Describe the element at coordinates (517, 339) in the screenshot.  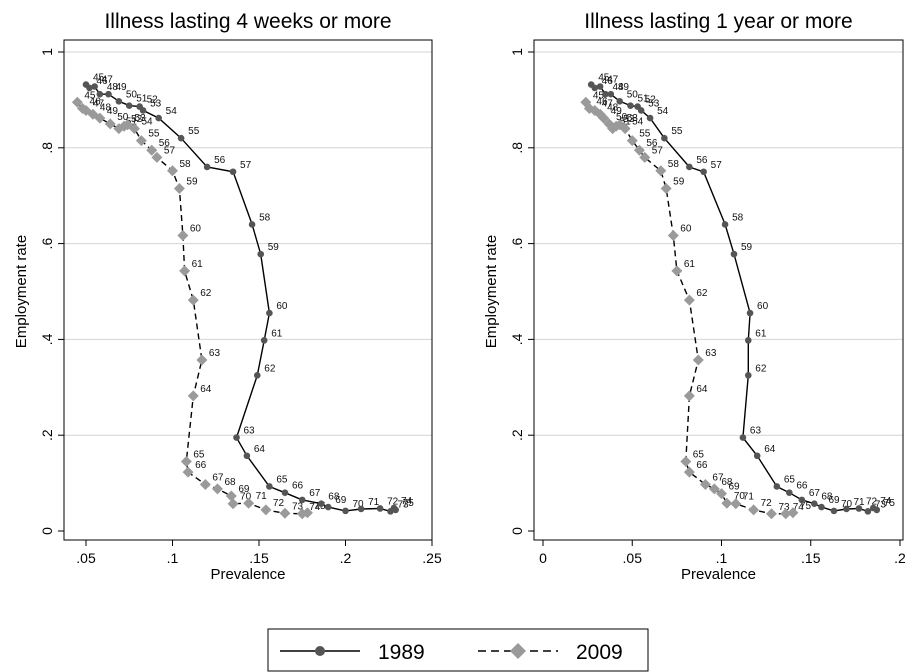
I see `y-tick-label: .4` at that location.